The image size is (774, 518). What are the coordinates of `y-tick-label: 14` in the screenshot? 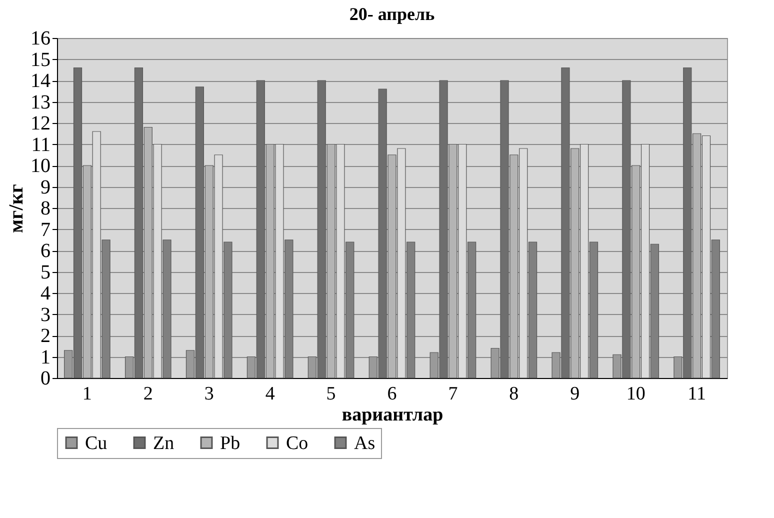 It's located at (40, 81).